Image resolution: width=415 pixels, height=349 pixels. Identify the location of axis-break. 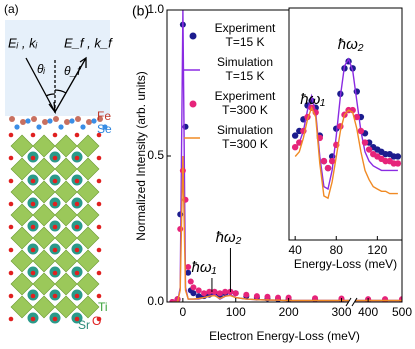
(351, 302).